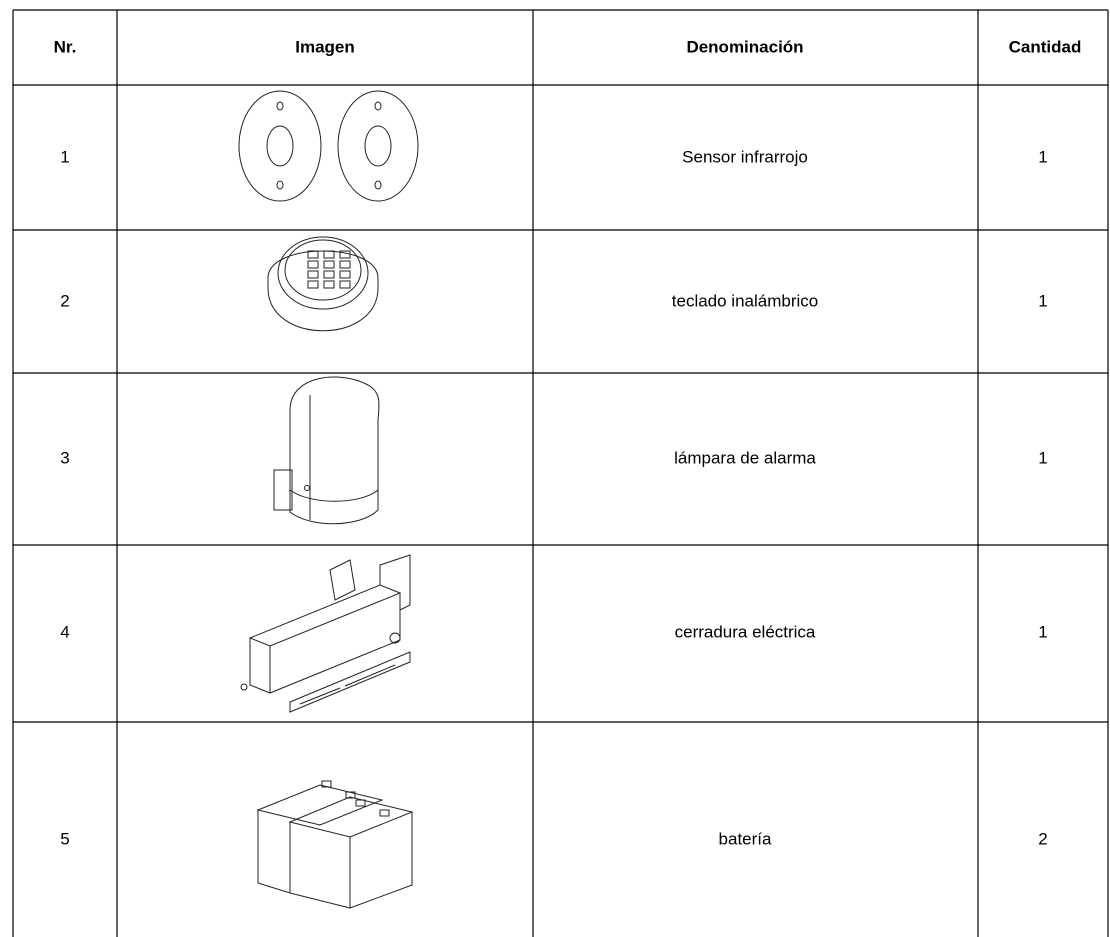 The height and width of the screenshot is (937, 1110). I want to click on item-quantity: 2, so click(1042, 838).